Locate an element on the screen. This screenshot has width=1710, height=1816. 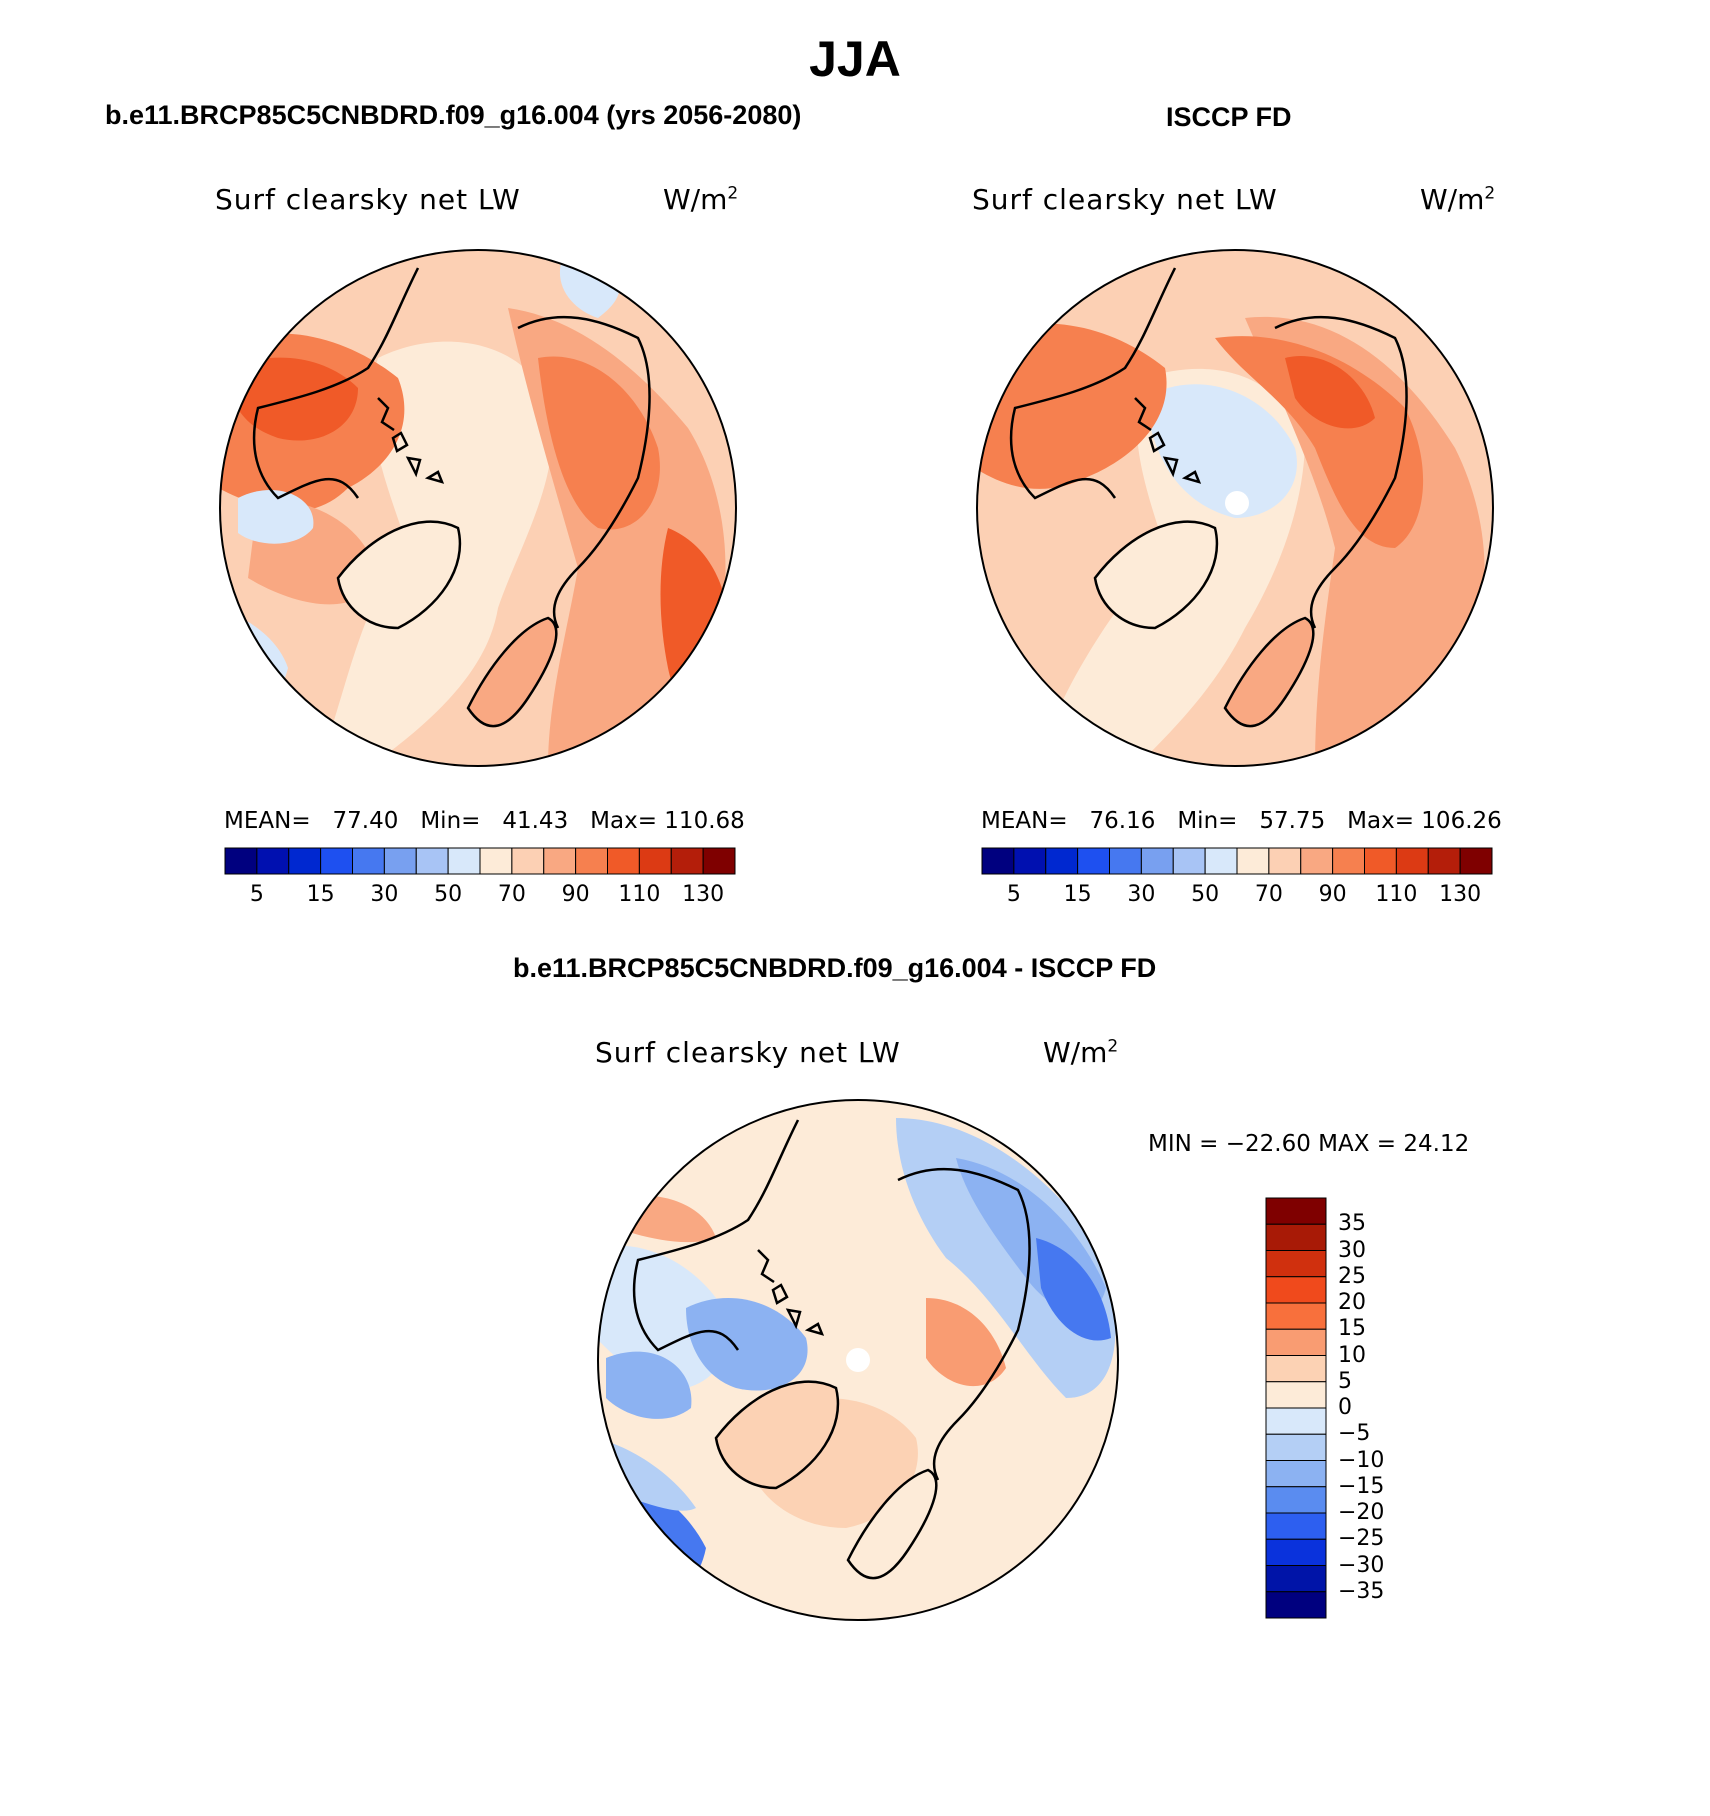
model-map-scandinavia is located at coordinates (512, 672).